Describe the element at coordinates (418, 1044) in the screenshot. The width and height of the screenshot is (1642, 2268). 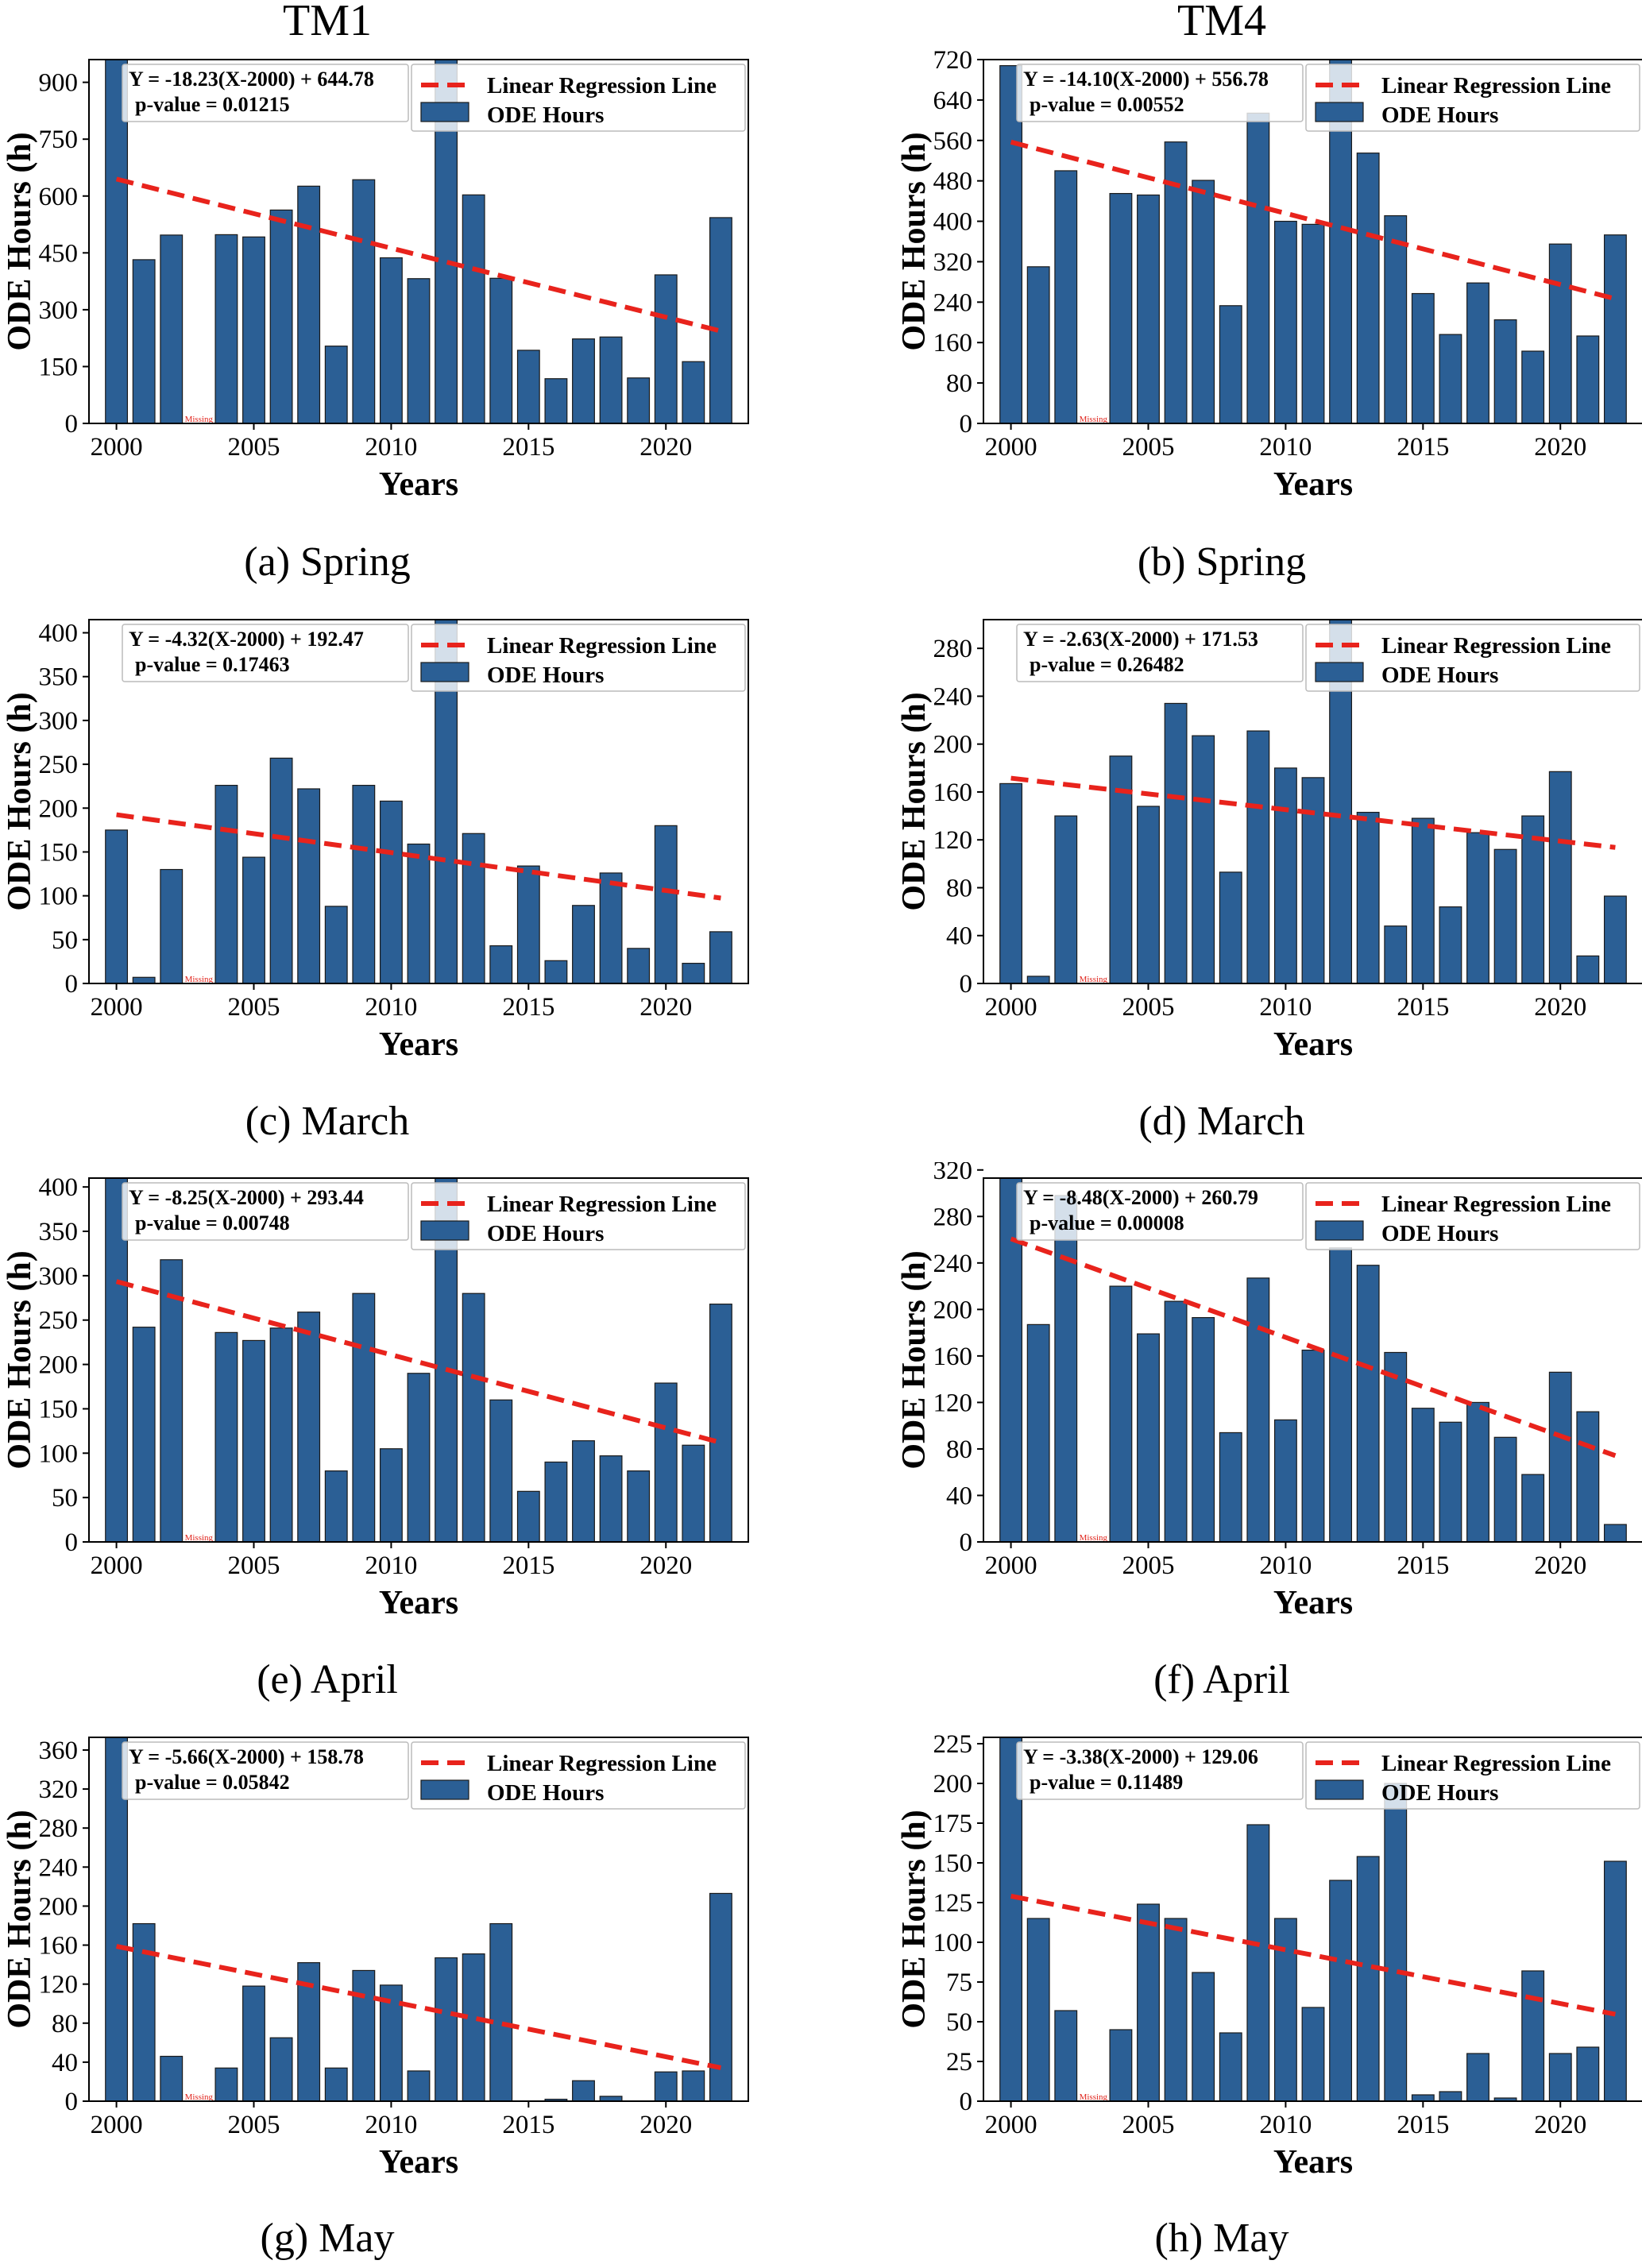
I see `x-axis-label: Years` at that location.